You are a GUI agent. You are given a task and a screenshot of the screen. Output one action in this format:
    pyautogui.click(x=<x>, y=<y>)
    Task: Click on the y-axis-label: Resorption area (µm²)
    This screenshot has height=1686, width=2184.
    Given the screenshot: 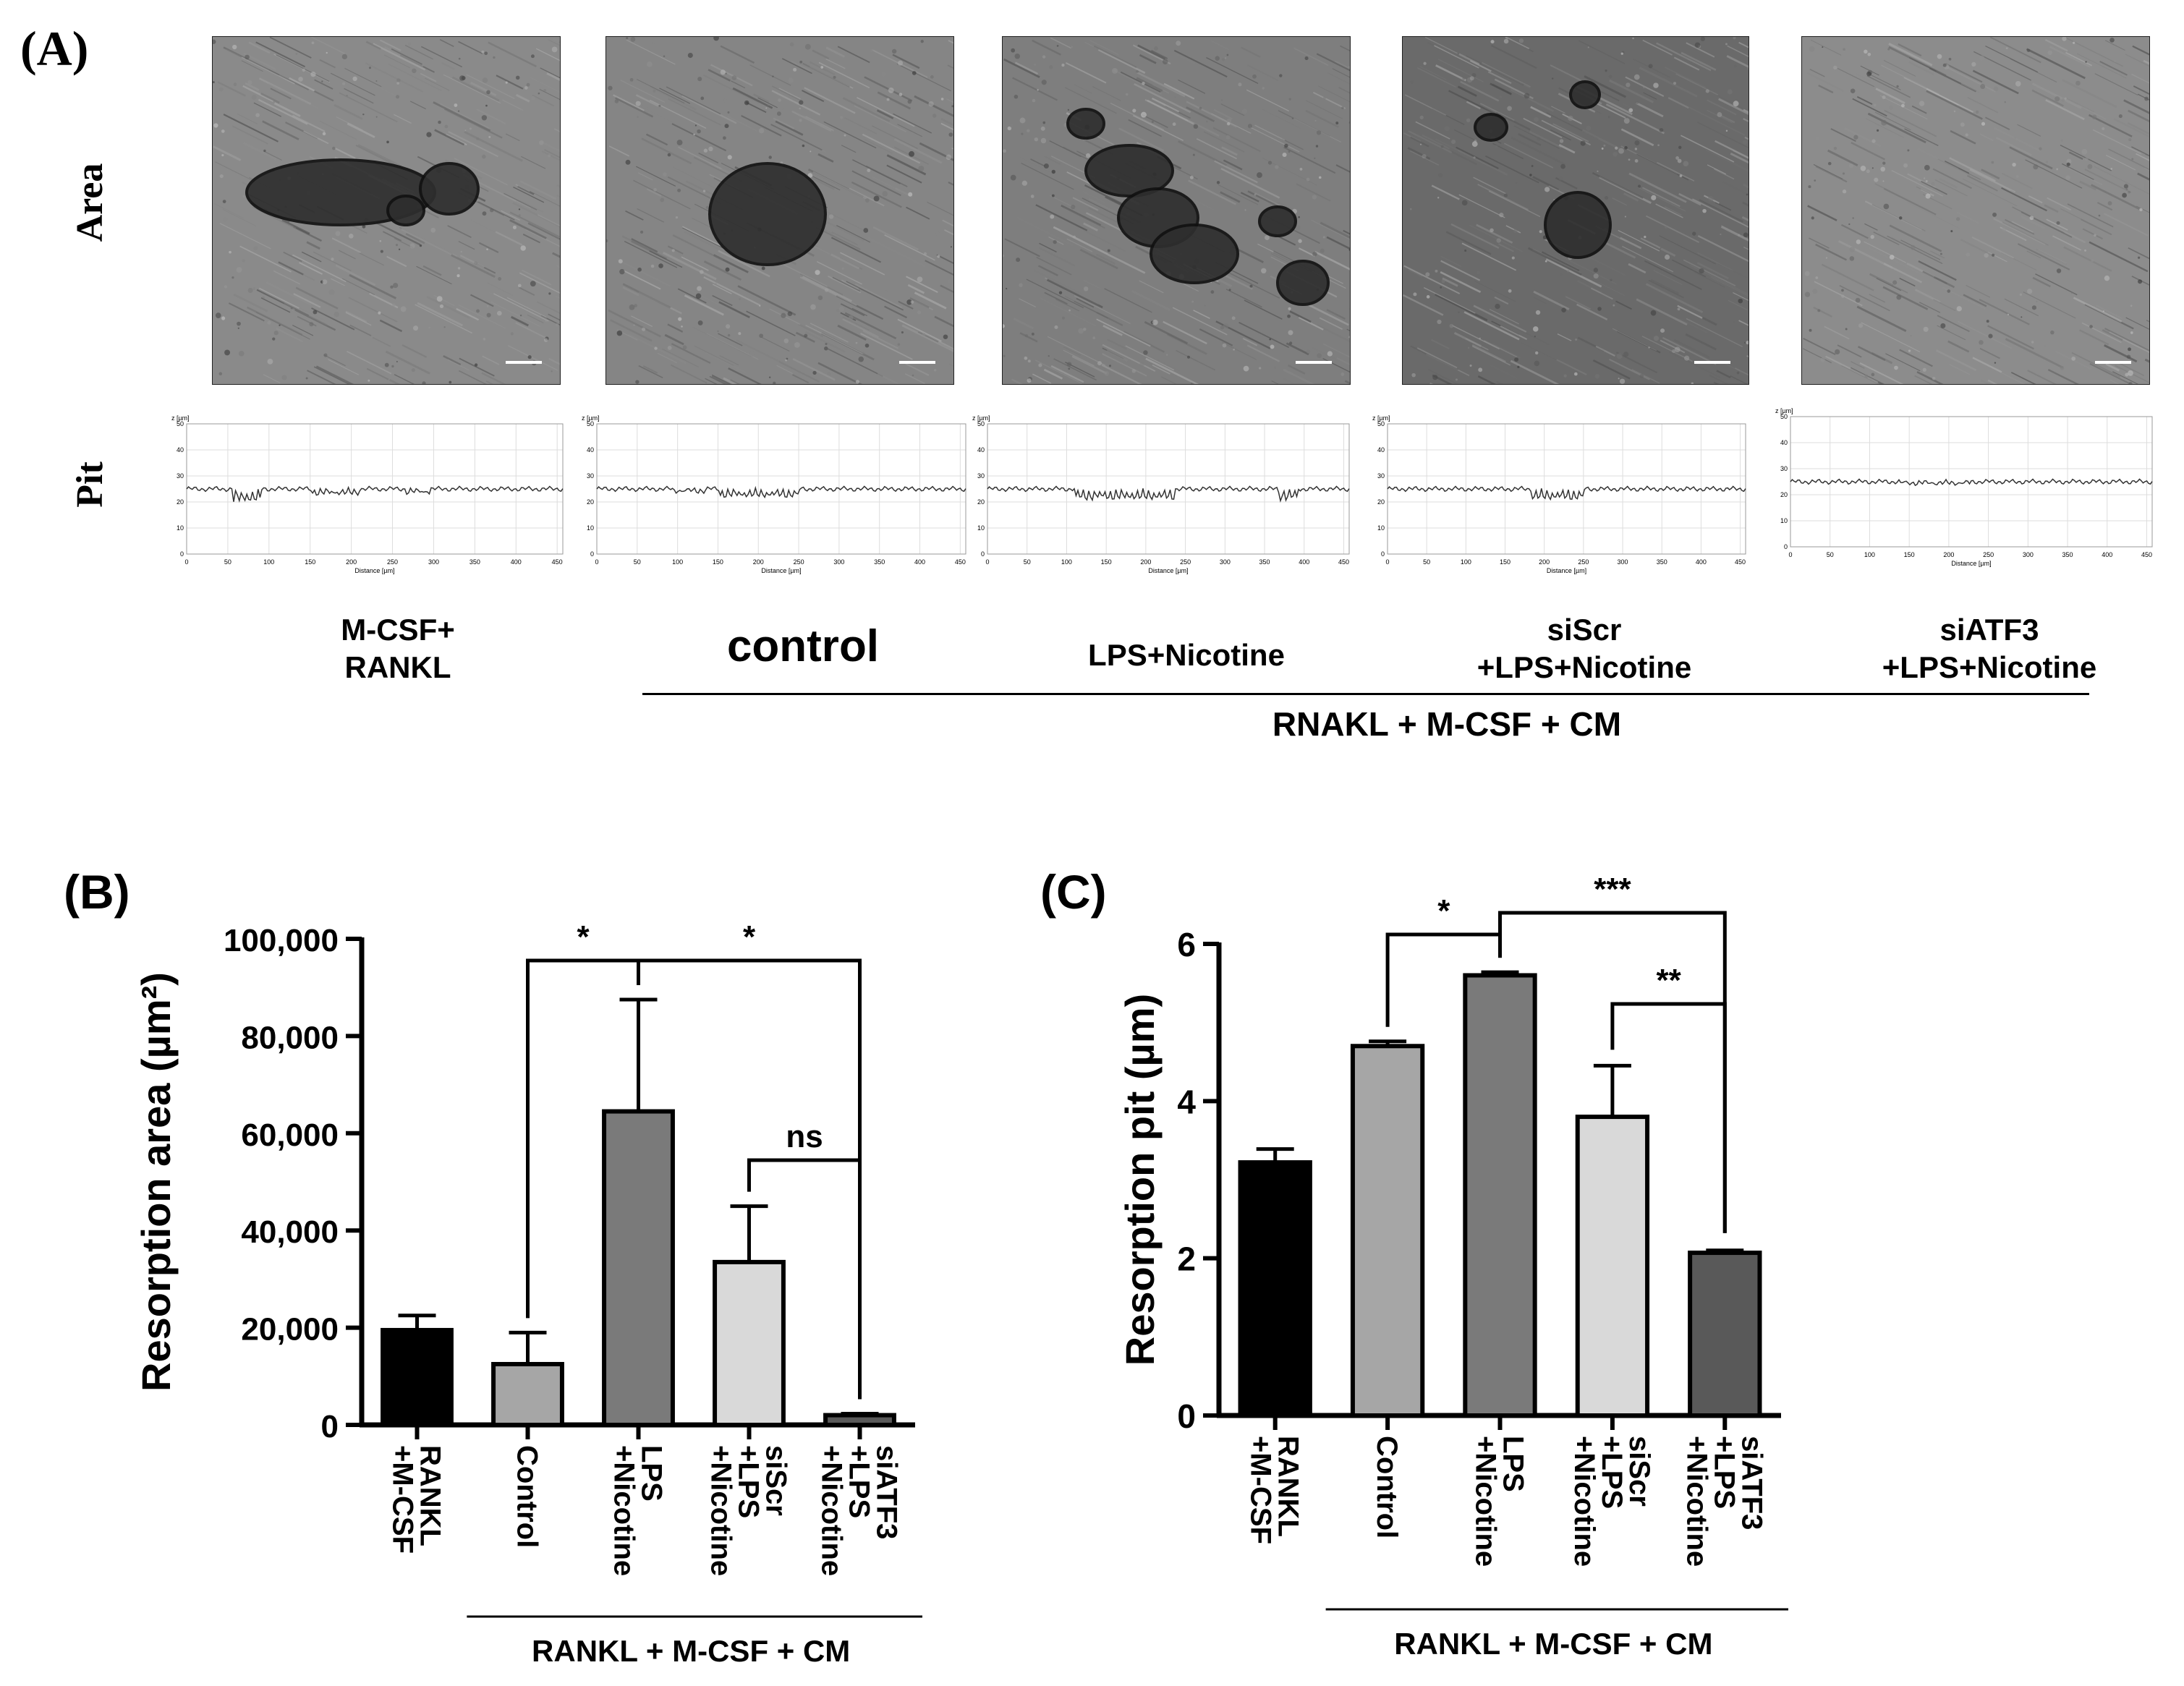 What is the action you would take?
    pyautogui.click(x=156, y=1182)
    